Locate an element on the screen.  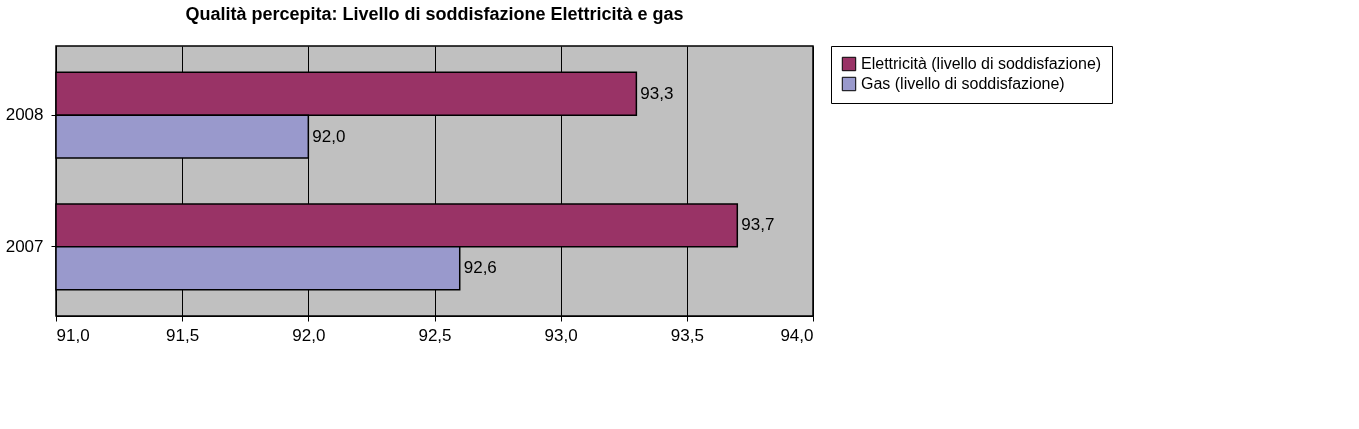
legend-label: Gas (livello di soddisfazione) is located at coordinates (963, 83).